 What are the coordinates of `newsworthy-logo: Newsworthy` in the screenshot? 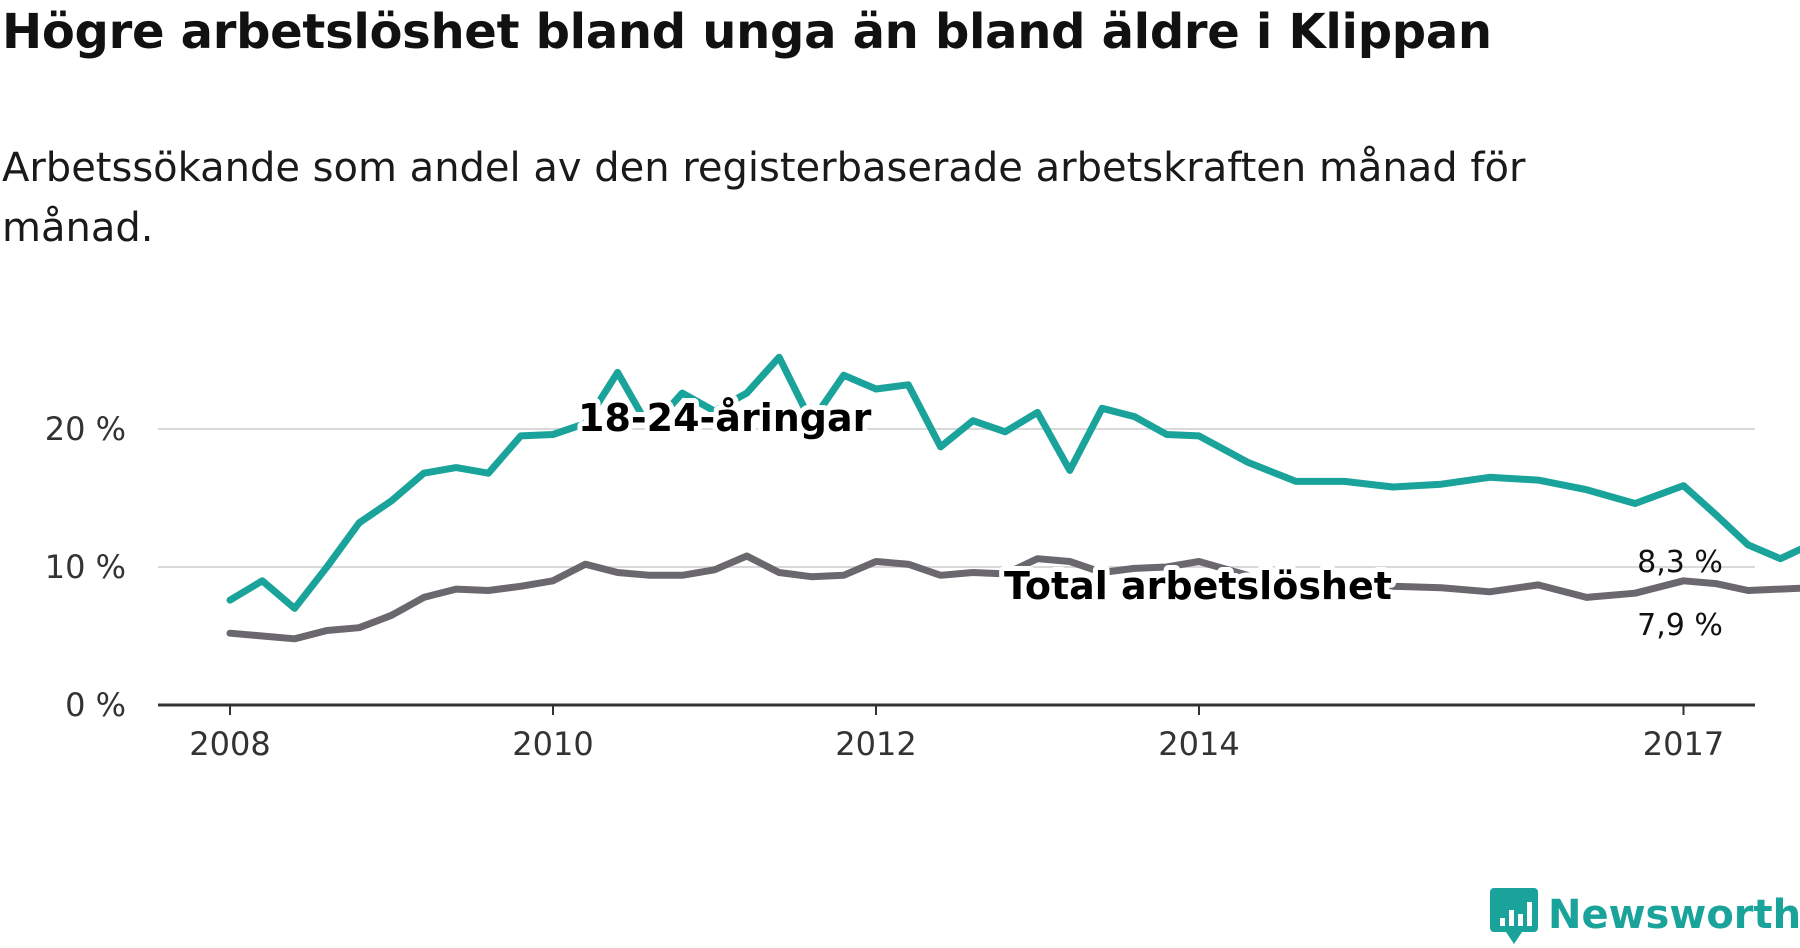 It's located at (1645, 916).